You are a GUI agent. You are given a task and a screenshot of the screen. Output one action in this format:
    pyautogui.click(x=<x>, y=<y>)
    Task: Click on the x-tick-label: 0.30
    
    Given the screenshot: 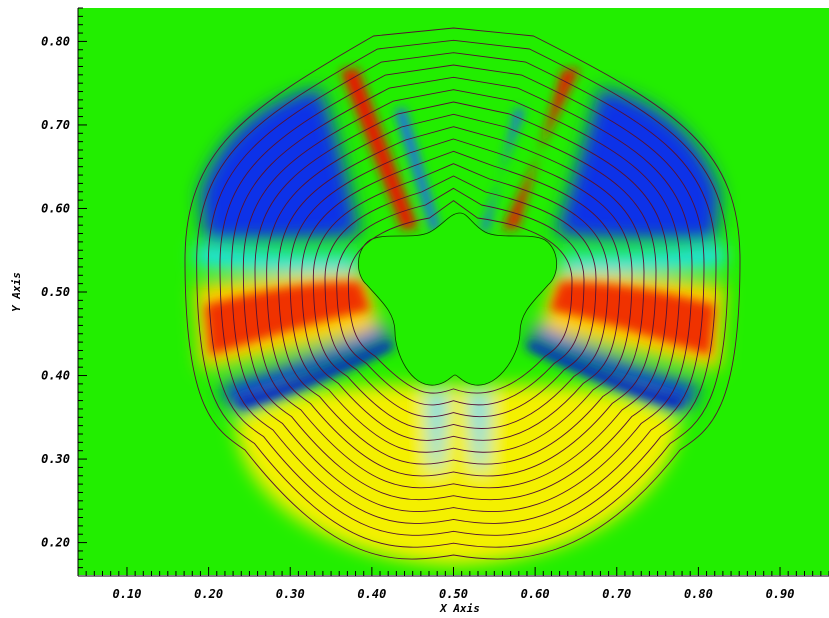 What is the action you would take?
    pyautogui.click(x=290, y=594)
    